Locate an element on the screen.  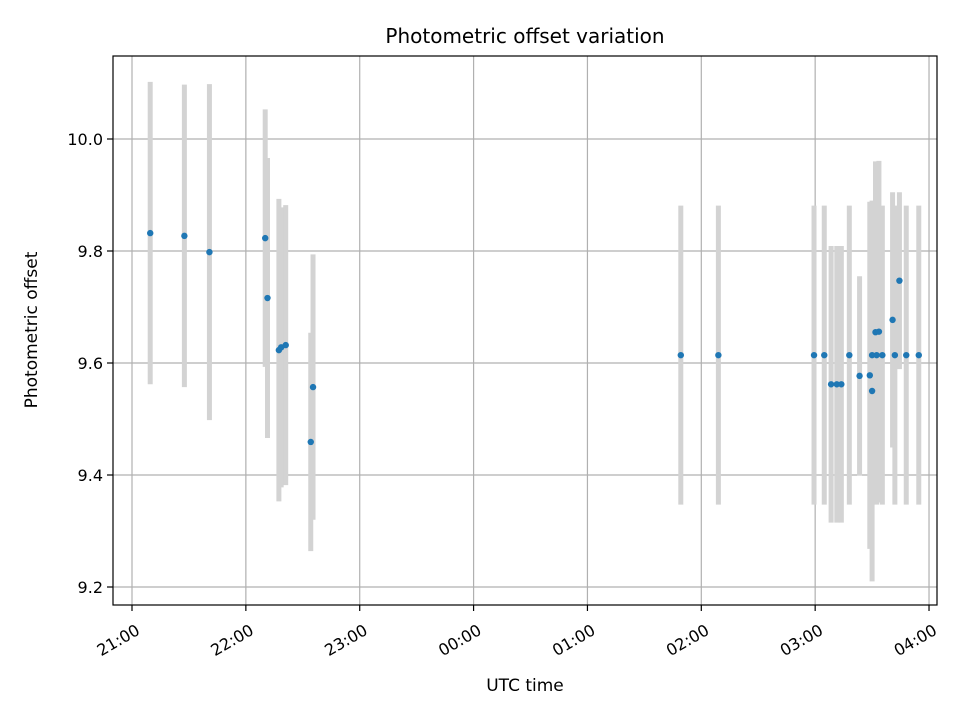
y-tick-label: 9.2 is located at coordinates (90, 587).